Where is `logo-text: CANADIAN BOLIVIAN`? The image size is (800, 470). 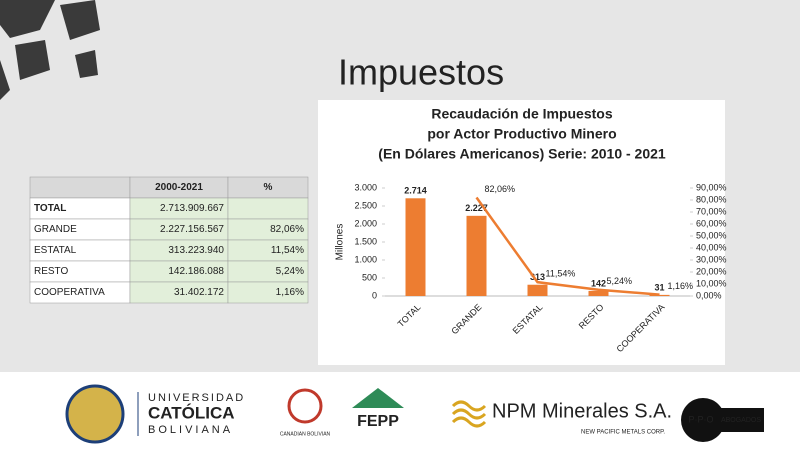
logo-text: CANADIAN BOLIVIAN is located at coordinates (305, 434).